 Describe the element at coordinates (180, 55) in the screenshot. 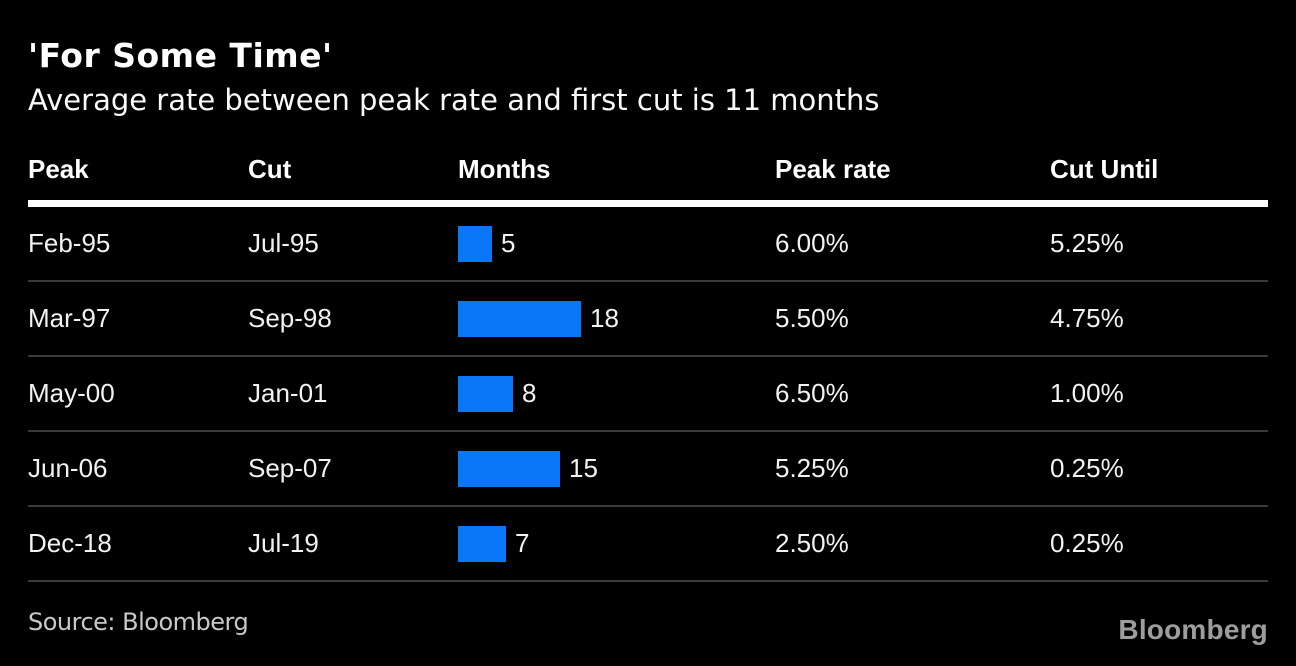

I see `chart-title: 'For Some Time'` at that location.